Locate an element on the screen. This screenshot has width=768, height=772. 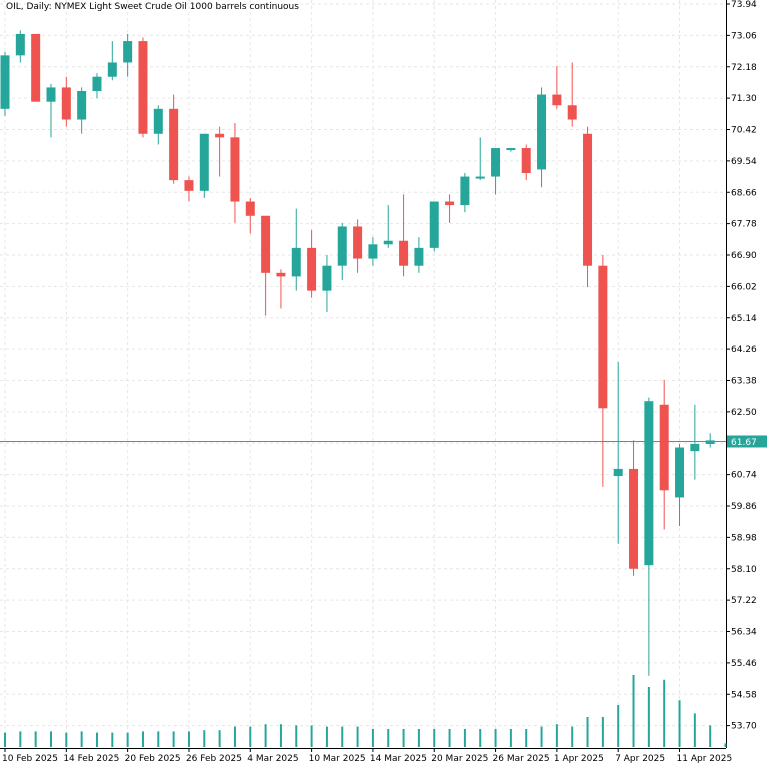
x-tick-label: 1 Apr 2025 is located at coordinates (579, 759).